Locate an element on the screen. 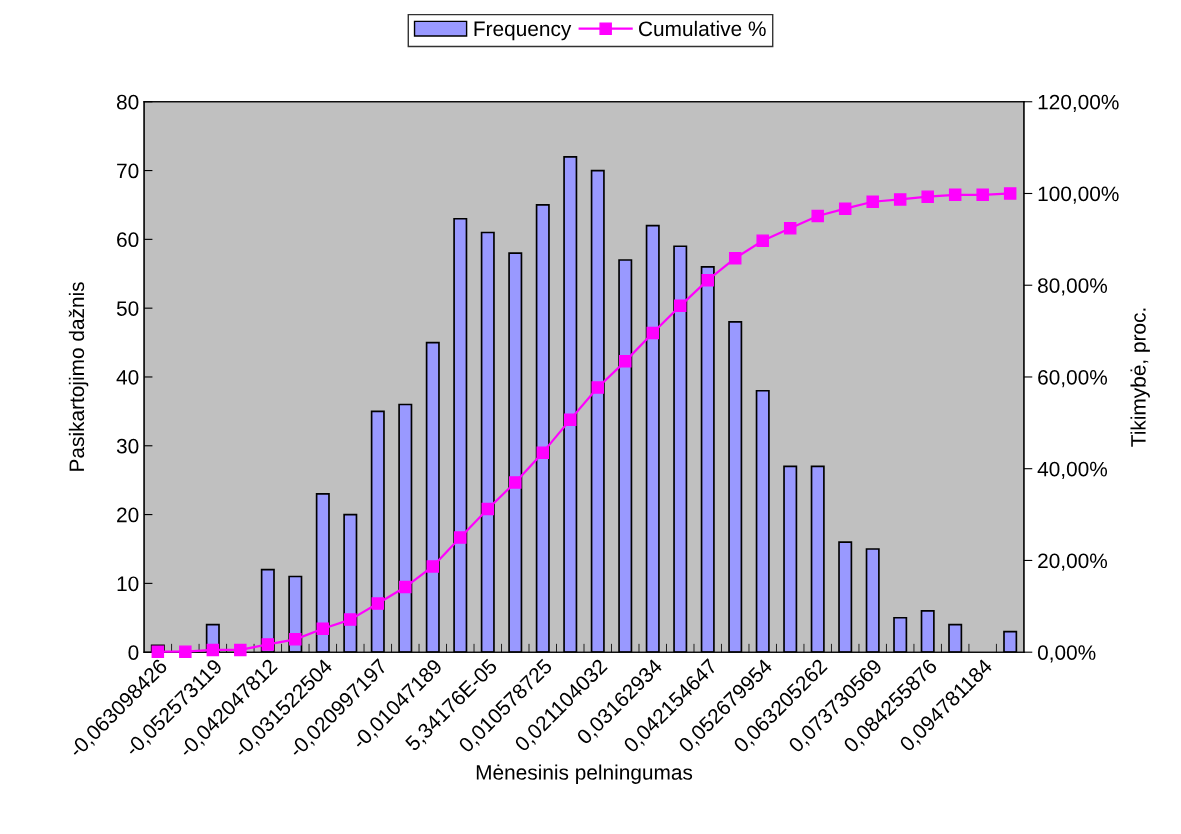 The width and height of the screenshot is (1181, 834). y-tick-label: 10 is located at coordinates (128, 584).